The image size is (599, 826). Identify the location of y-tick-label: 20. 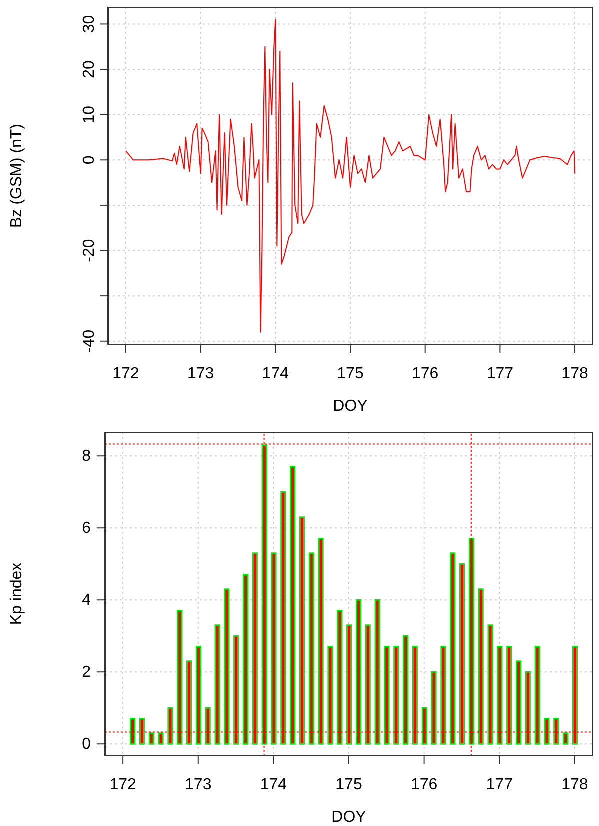
(89, 69).